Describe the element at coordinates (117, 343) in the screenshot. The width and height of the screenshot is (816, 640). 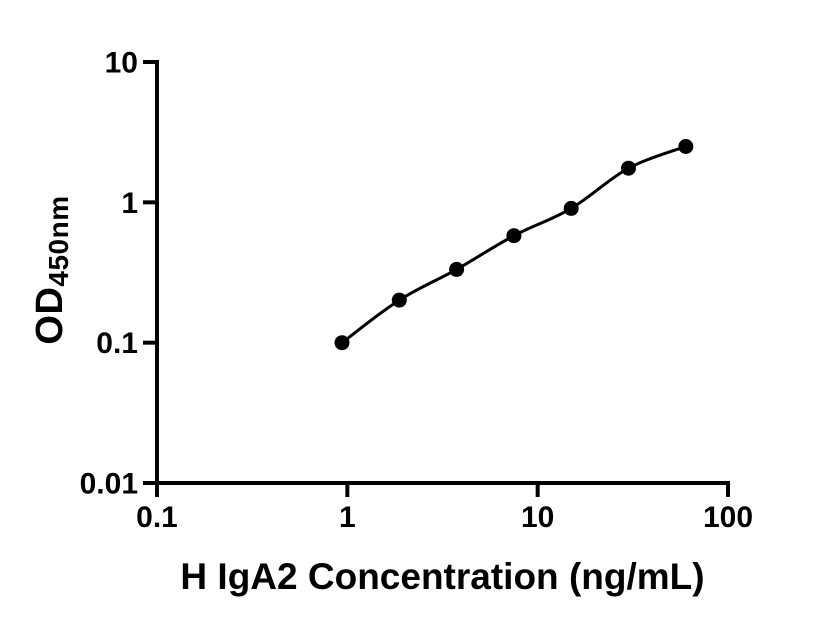
I see `y-tick-label: 0.1` at that location.